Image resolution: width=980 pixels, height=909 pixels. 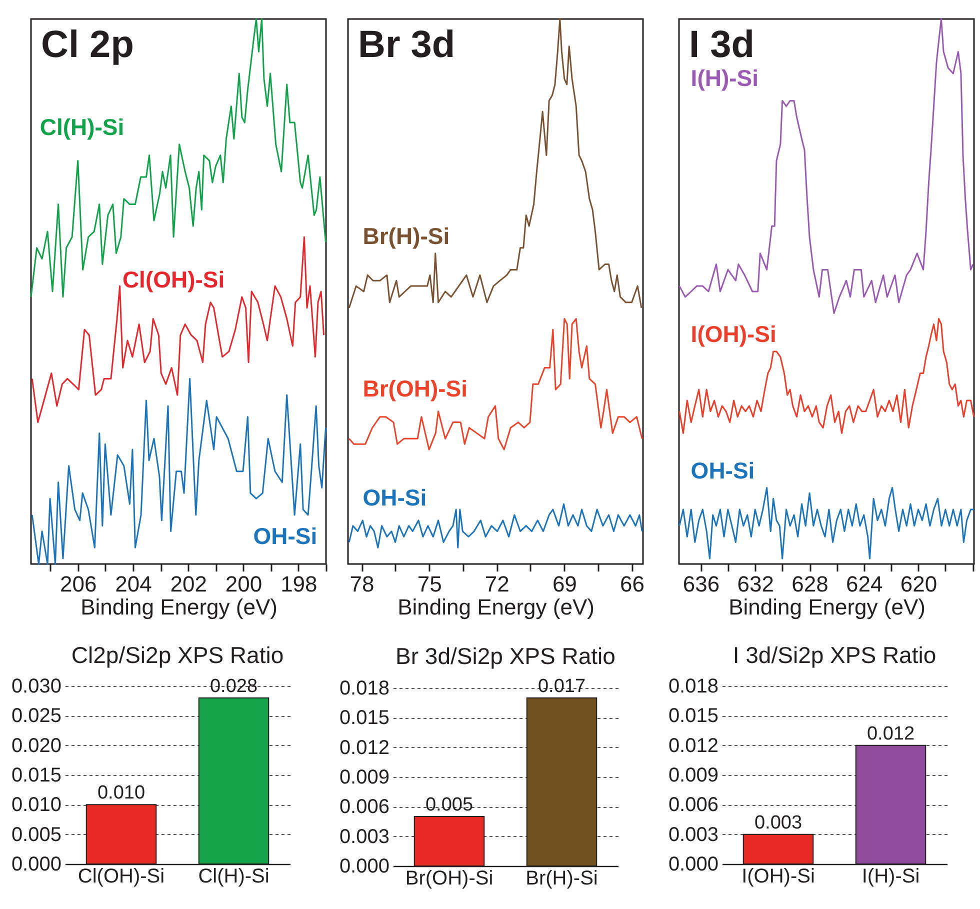 What do you see at coordinates (564, 584) in the screenshot?
I see `x-tick-label: 69` at bounding box center [564, 584].